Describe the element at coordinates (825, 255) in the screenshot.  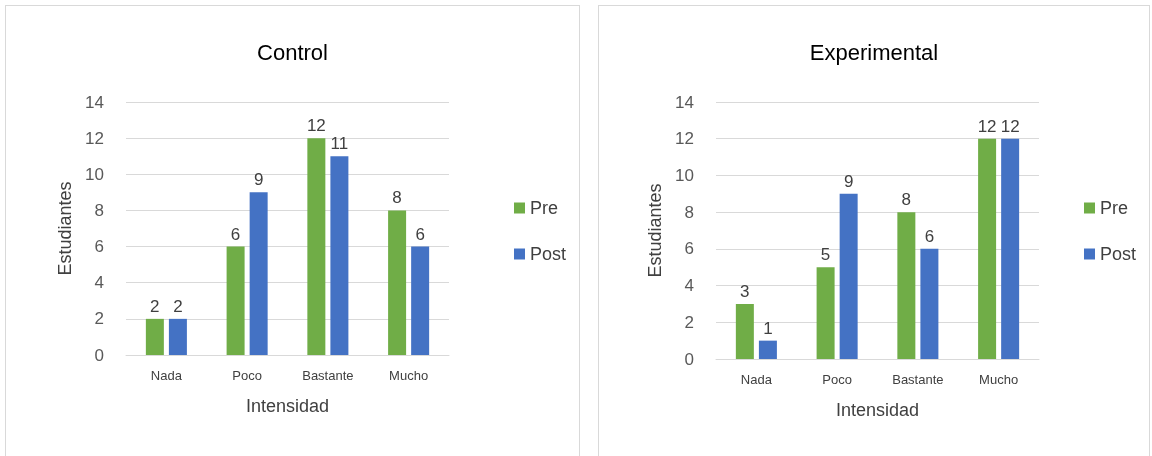
I see `data-label: 5` at that location.